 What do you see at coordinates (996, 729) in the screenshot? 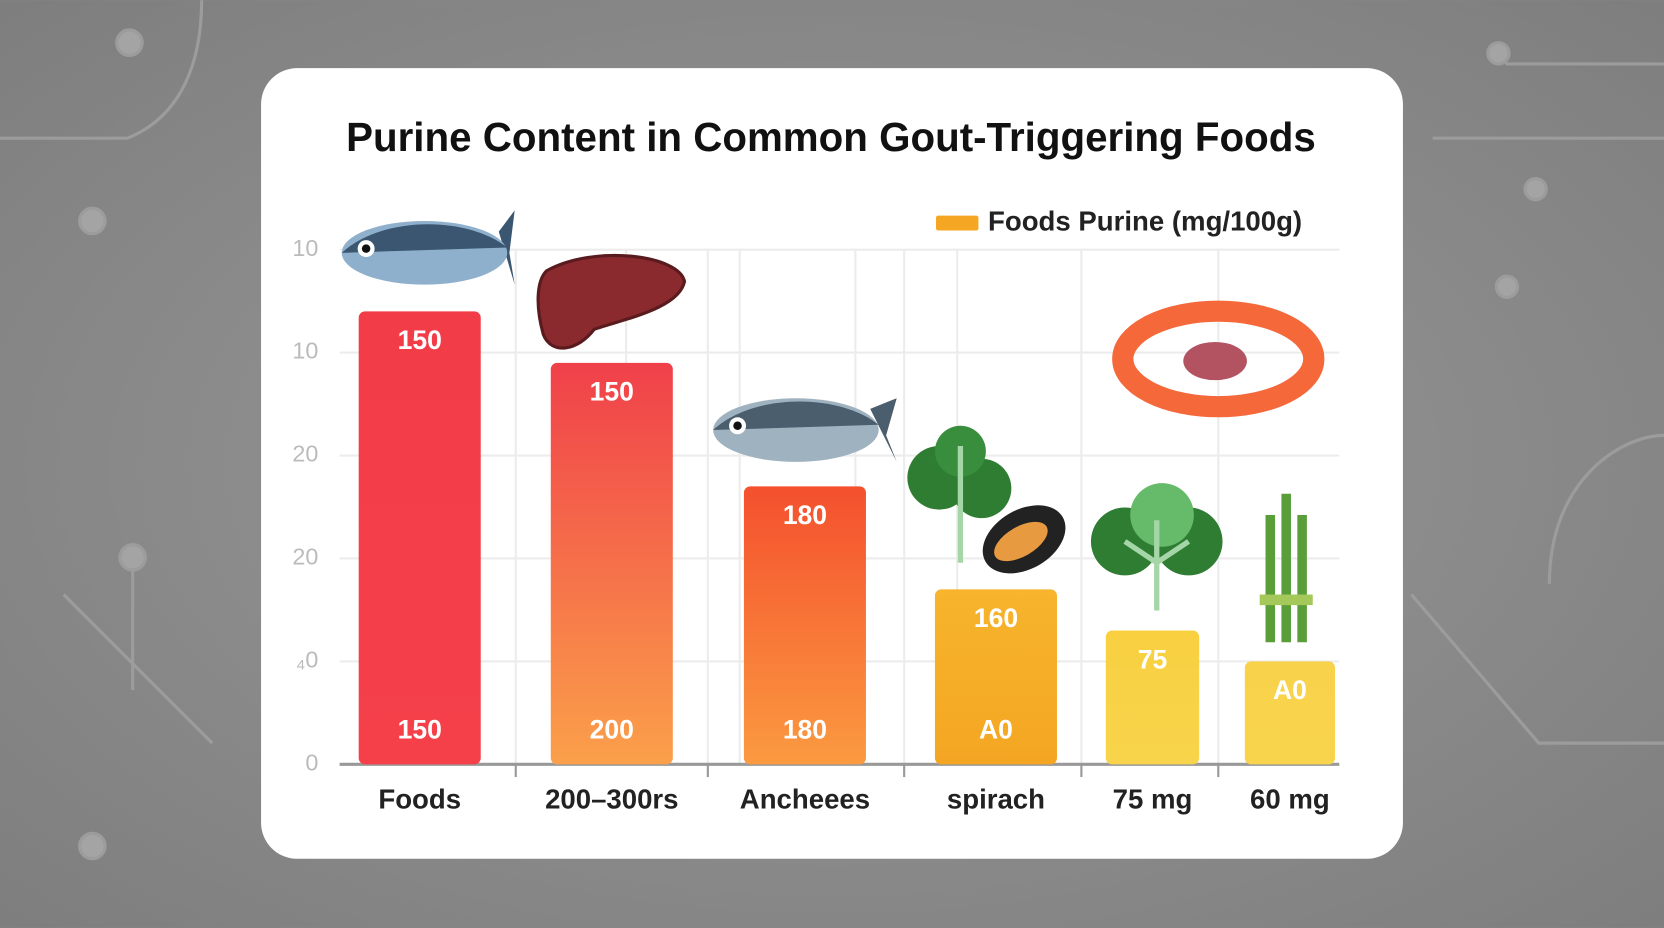
I see `bar-bottom-label: A0` at bounding box center [996, 729].